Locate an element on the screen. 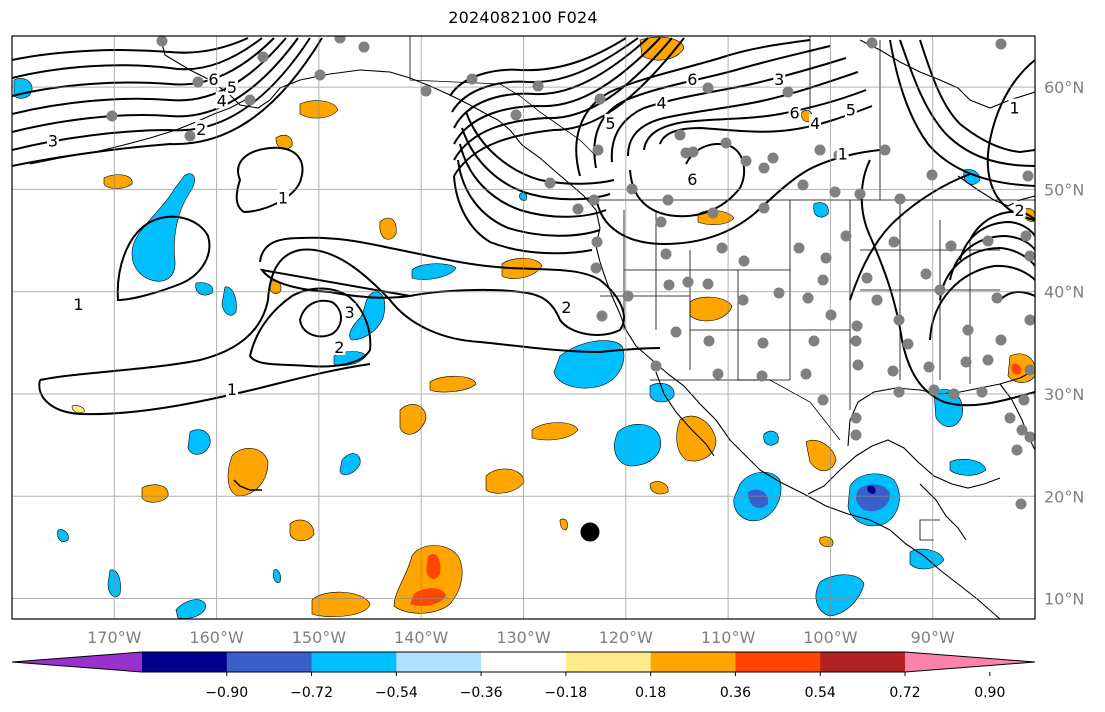 The image size is (1105, 712). chart-title: 2024082100 F024 is located at coordinates (523, 17).